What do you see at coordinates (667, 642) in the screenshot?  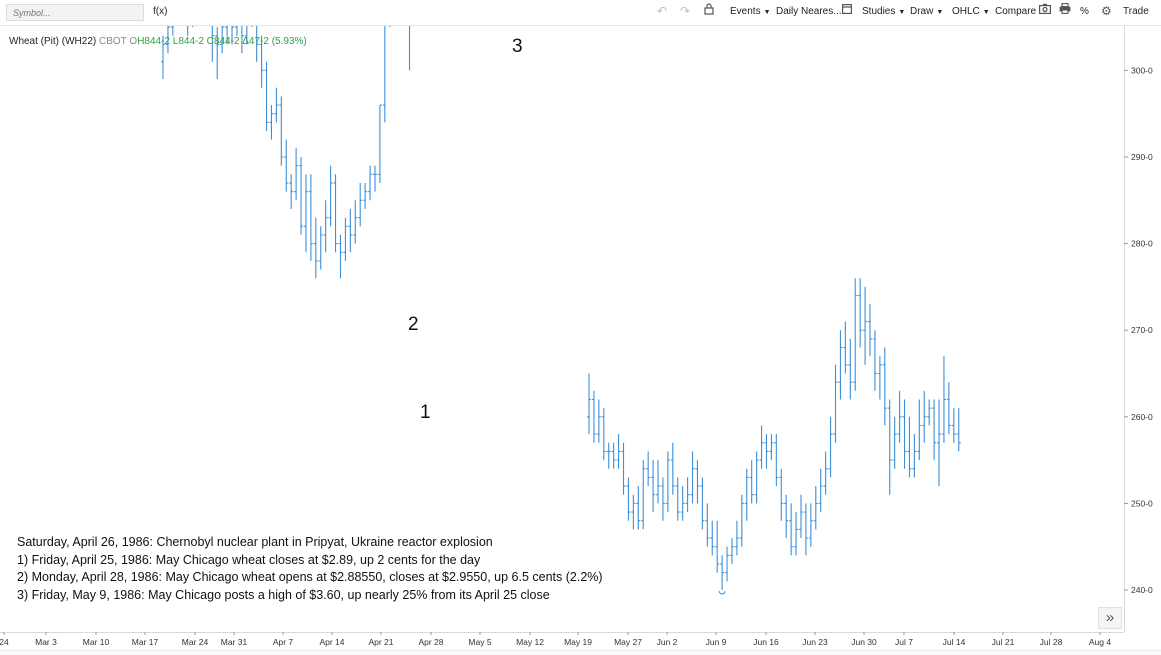 I see `x-tick-label: Jun 2` at bounding box center [667, 642].